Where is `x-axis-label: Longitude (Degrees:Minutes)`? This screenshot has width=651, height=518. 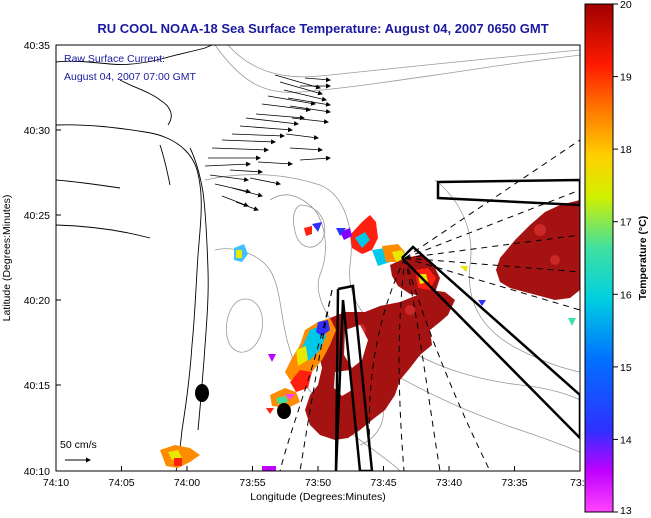
x-axis-label: Longitude (Degrees:Minutes) is located at coordinates (317, 497).